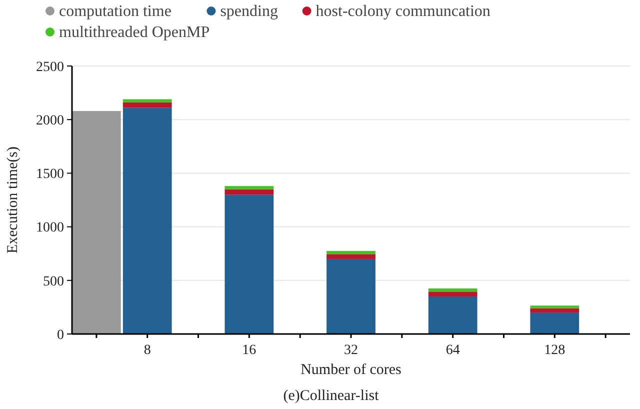 The height and width of the screenshot is (409, 640). I want to click on legend-label: multithreaded OpenMP, so click(134, 32).